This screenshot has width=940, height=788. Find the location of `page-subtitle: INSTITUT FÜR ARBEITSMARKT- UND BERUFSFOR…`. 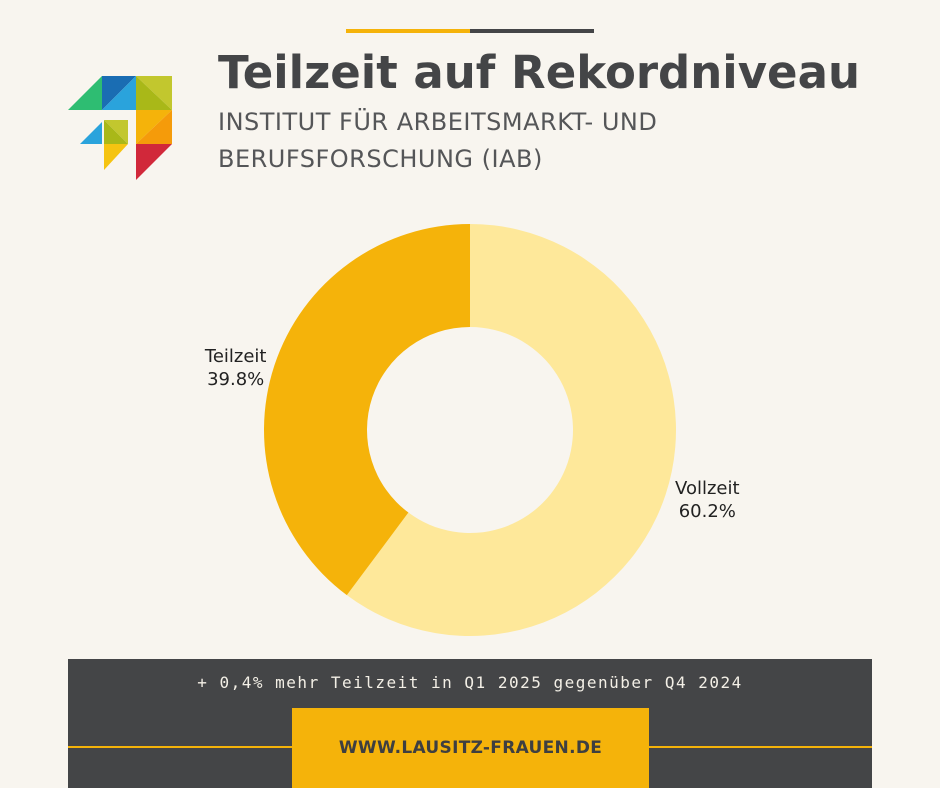

page-subtitle: INSTITUT FÜR ARBEITSMARKT- UND BERUFSFOR… is located at coordinates (438, 140).